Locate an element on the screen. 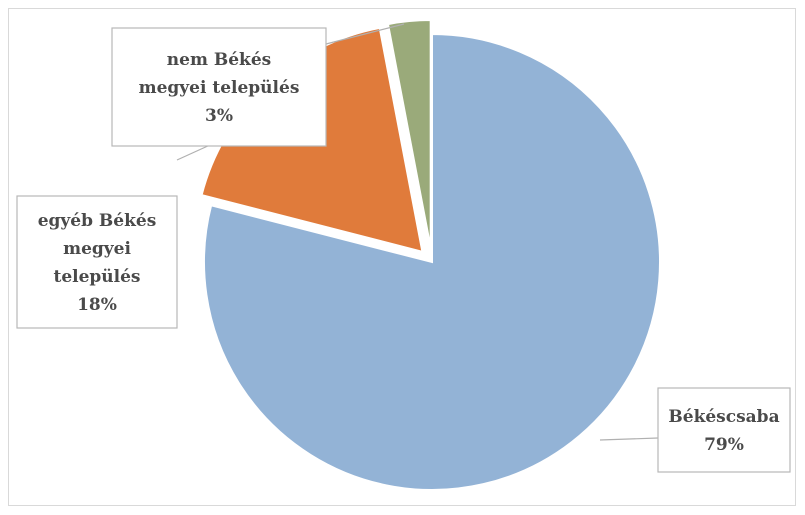 Image resolution: width=805 pixels, height=515 pixels. percent-label: 3% is located at coordinates (219, 116).